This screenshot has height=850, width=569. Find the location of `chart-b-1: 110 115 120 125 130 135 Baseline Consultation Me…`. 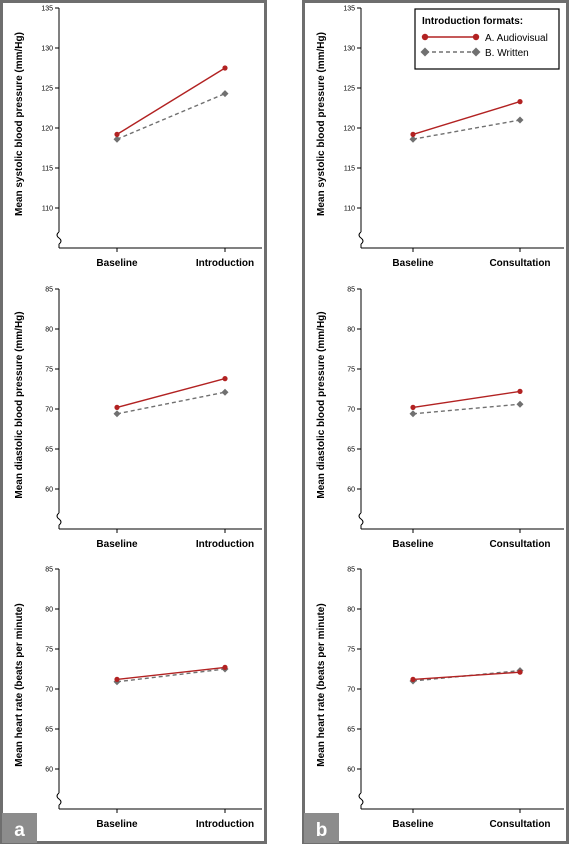

chart-b-1: 110 115 120 125 130 135 Baseline Consultation Me… is located at coordinates (440, 137).